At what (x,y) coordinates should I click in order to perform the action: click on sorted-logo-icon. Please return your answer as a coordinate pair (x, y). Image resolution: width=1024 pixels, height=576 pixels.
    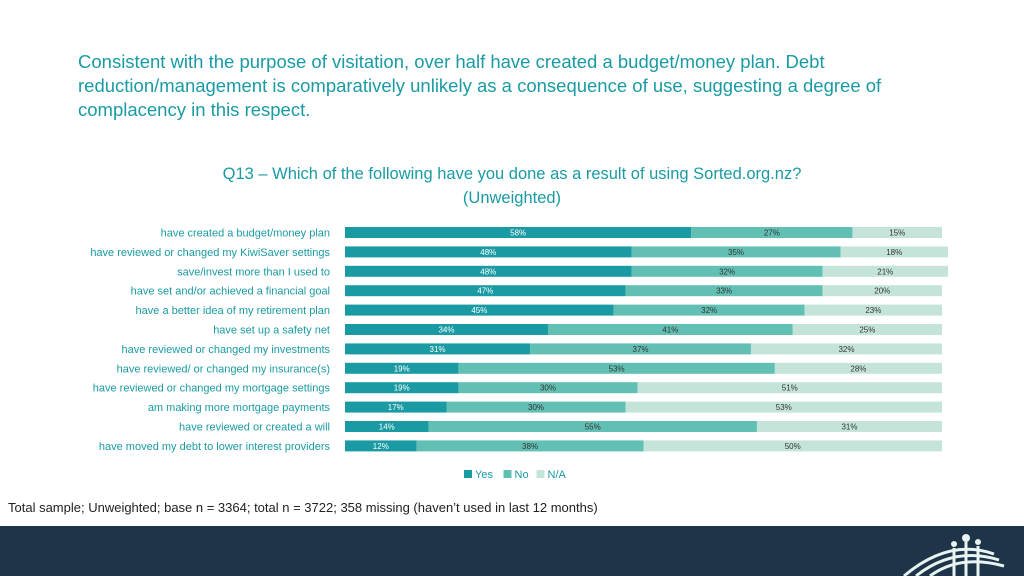
    Looking at the image, I should click on (954, 555).